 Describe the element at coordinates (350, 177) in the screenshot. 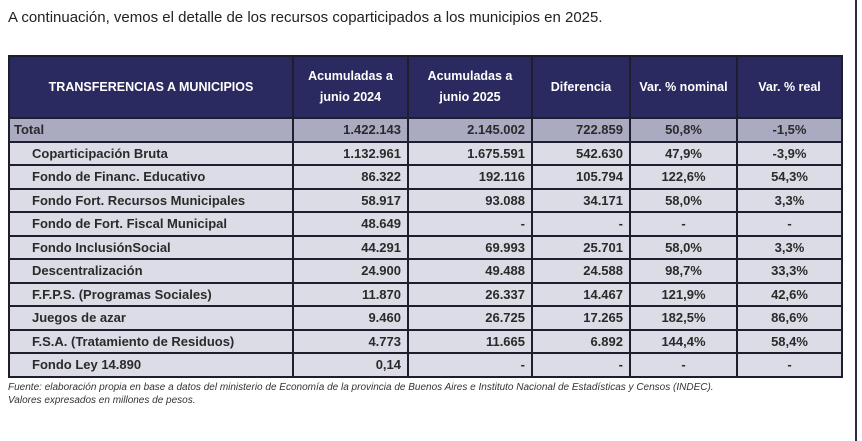

I see `value-2024: 86.322` at that location.